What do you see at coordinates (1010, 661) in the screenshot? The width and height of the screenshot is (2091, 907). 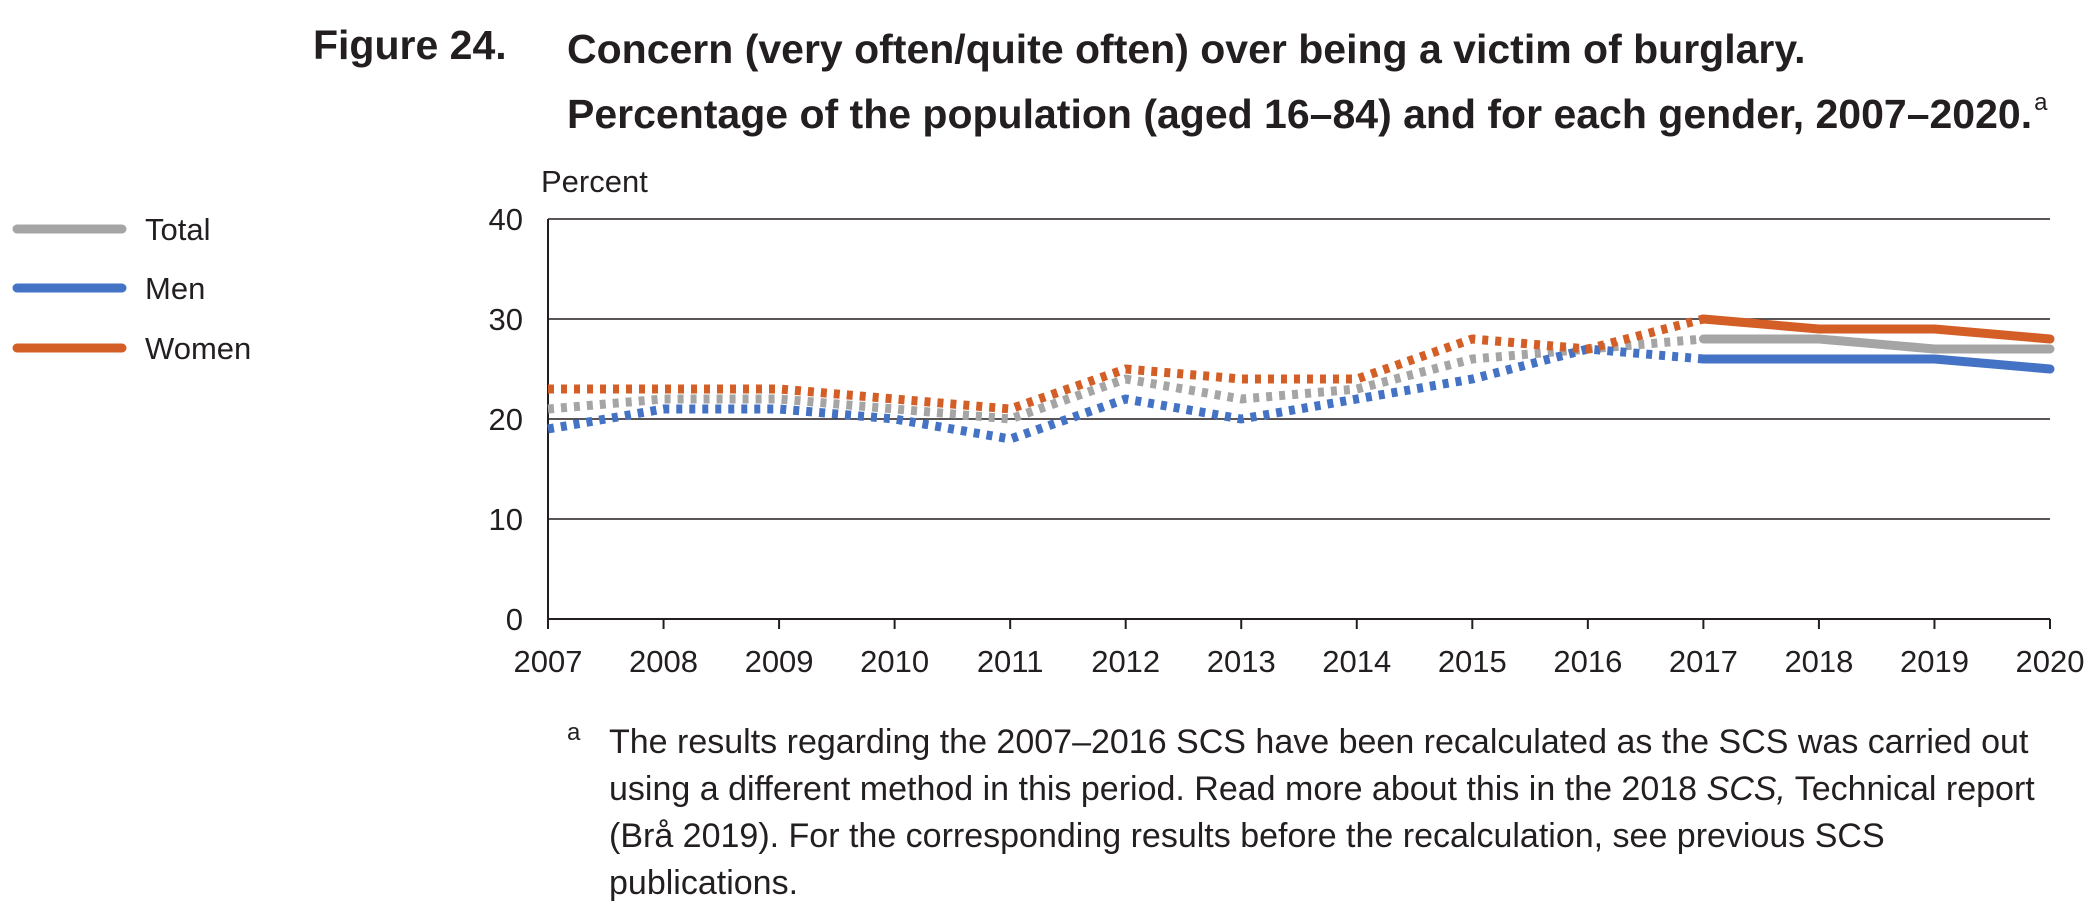 I see `x-tick-label: 2011` at bounding box center [1010, 661].